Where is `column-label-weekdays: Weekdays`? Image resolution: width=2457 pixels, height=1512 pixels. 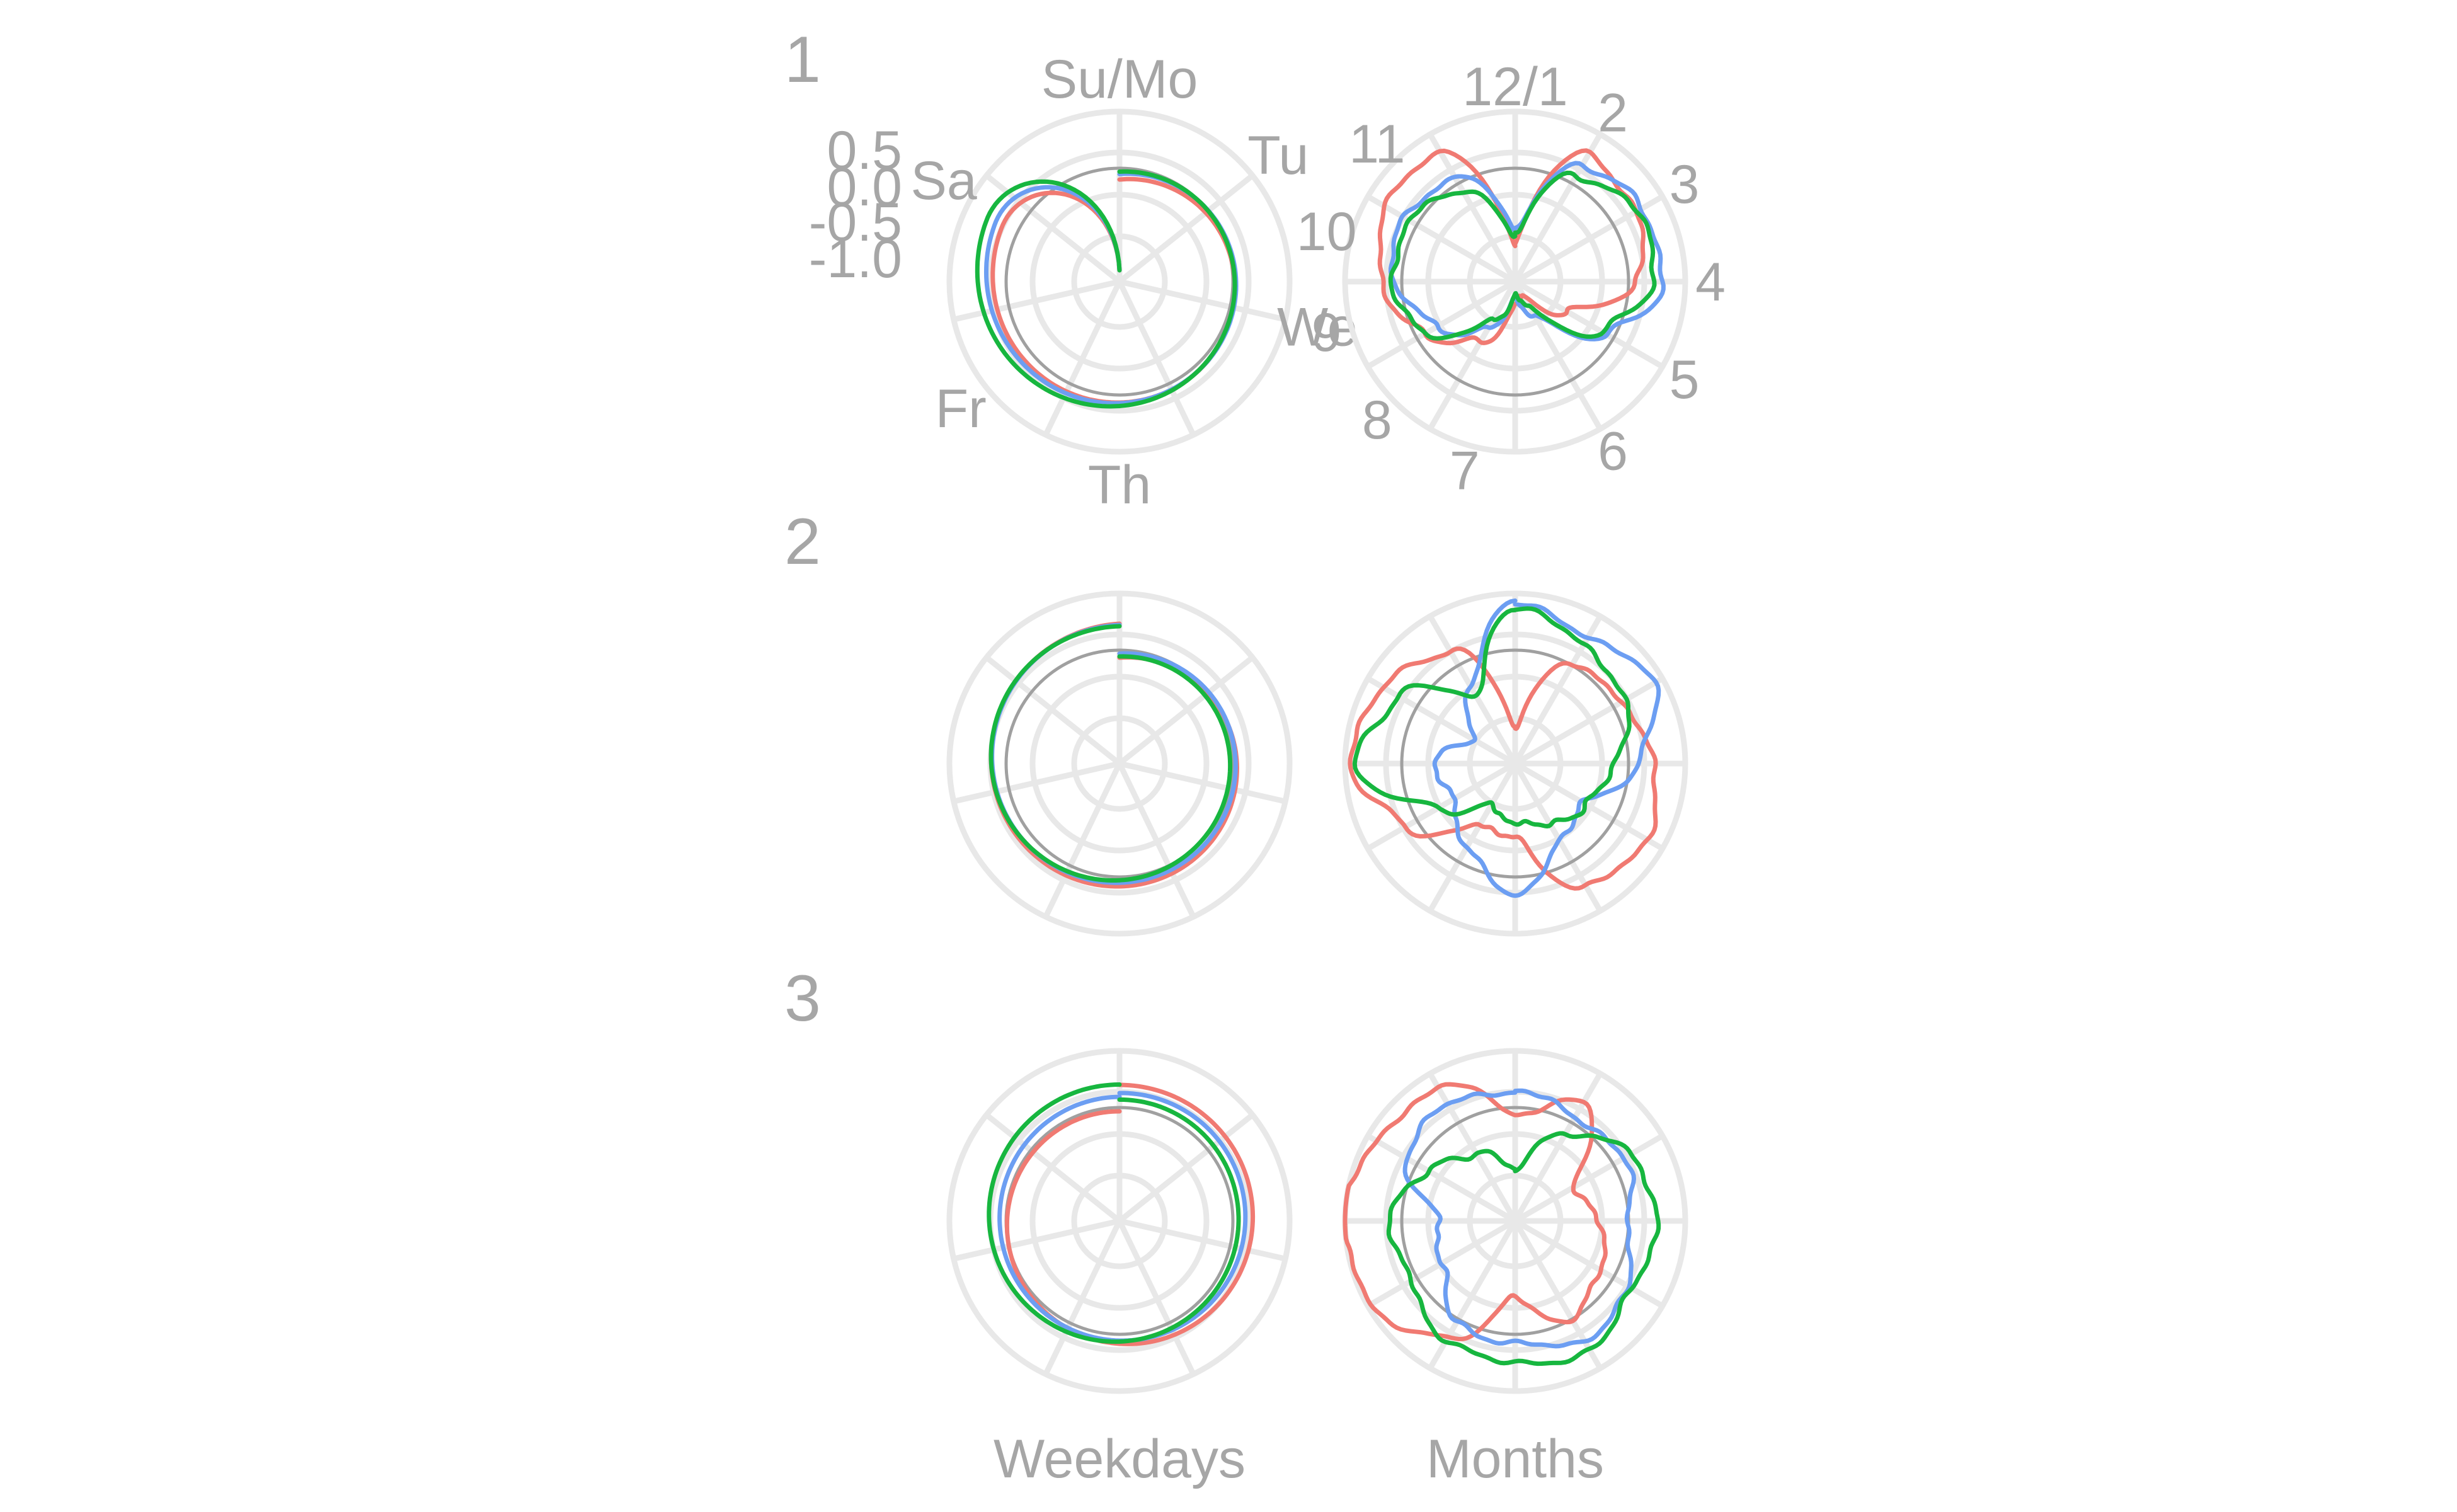 column-label-weekdays: Weekdays is located at coordinates (1120, 1459).